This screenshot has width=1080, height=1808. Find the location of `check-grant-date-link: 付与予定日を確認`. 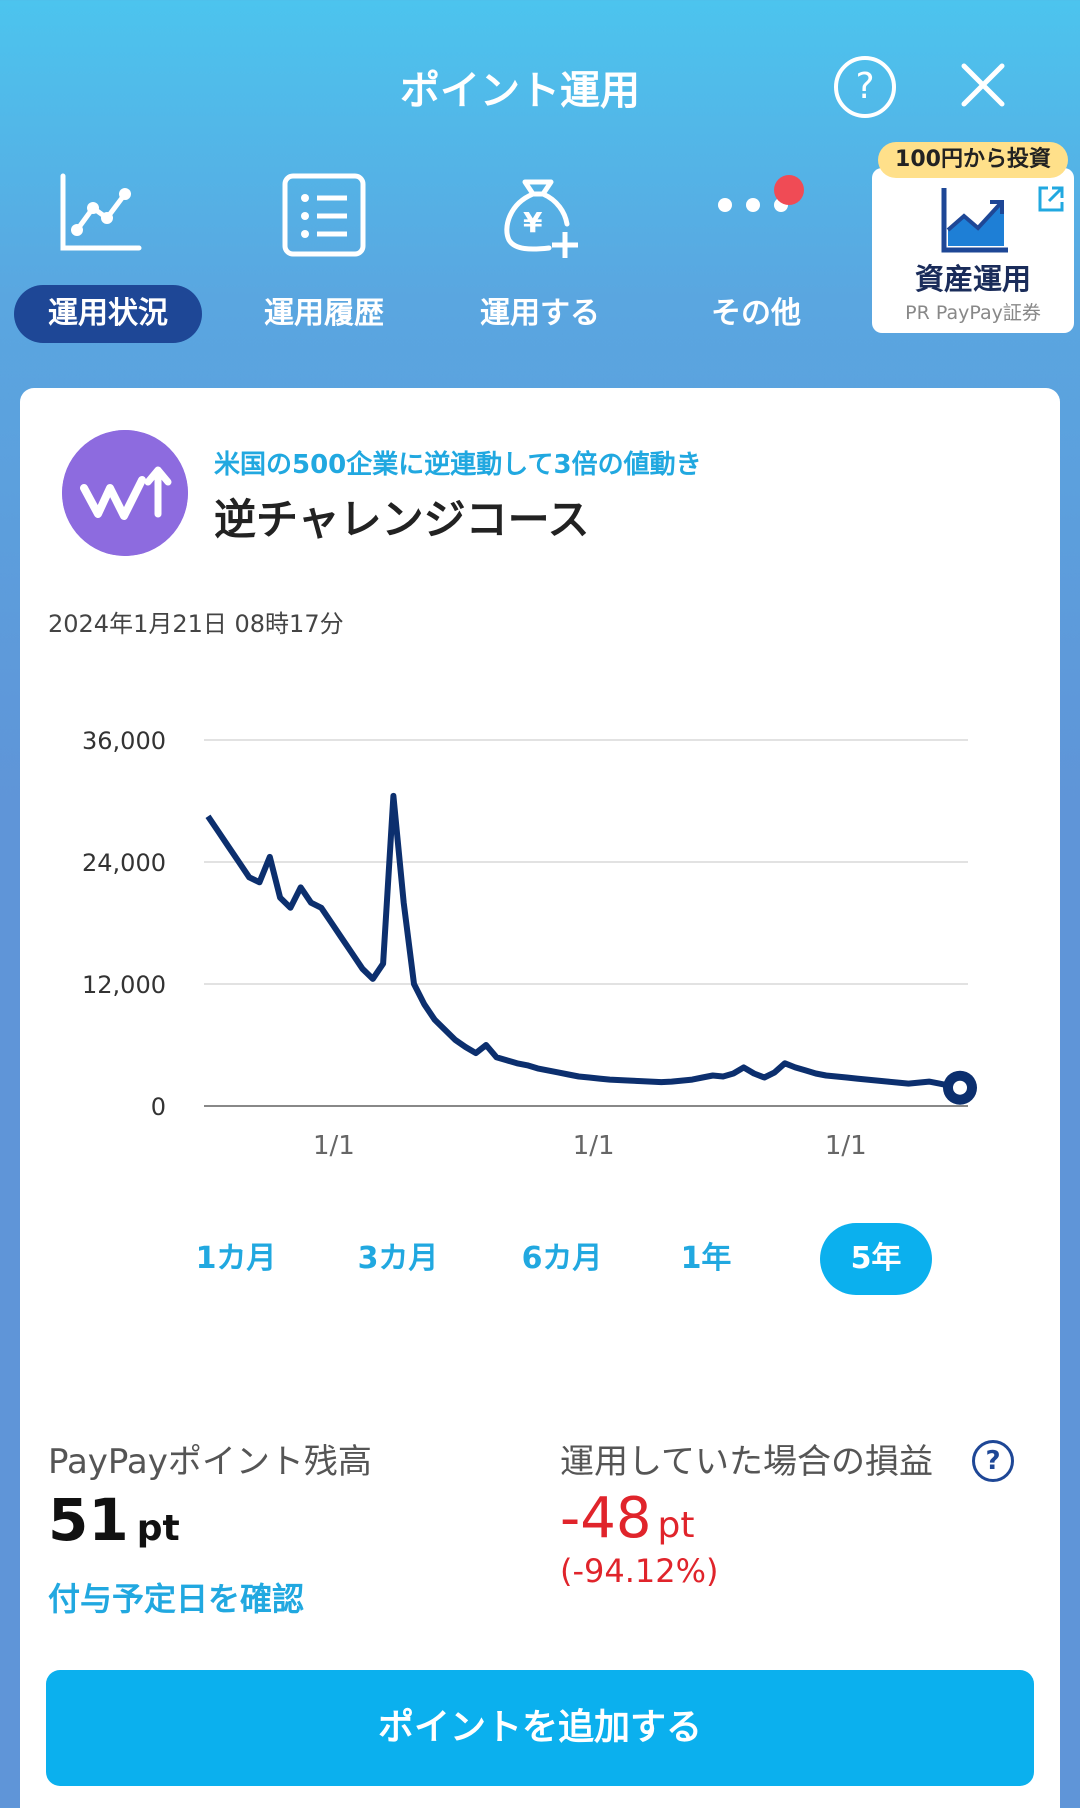

check-grant-date-link: 付与予定日を確認 is located at coordinates (176, 1599).